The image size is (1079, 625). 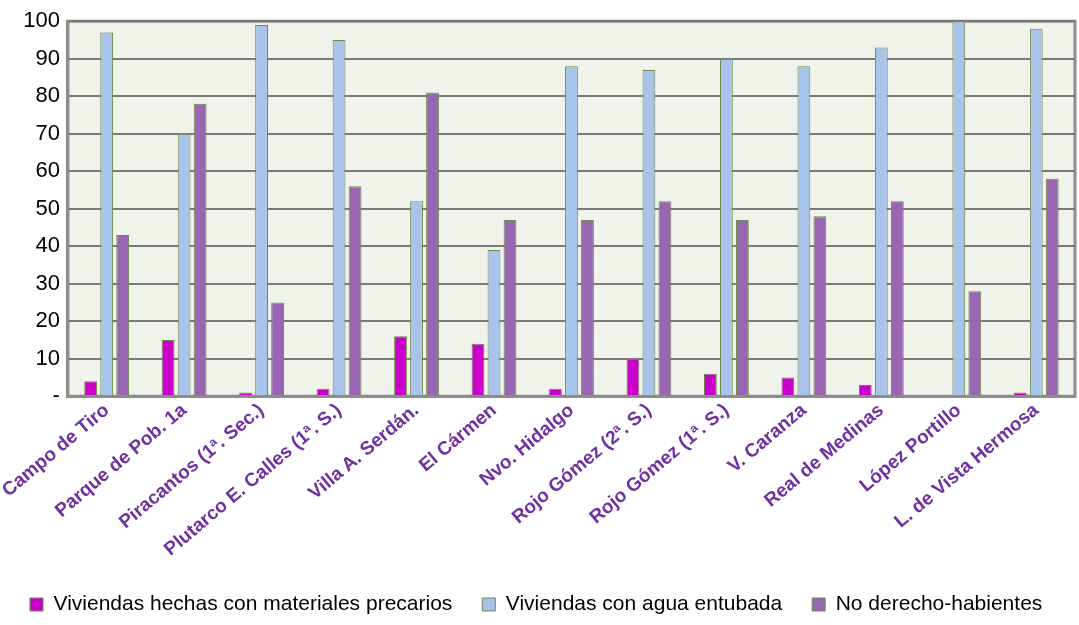 I want to click on y-tick-label: 40, so click(x=47, y=245).